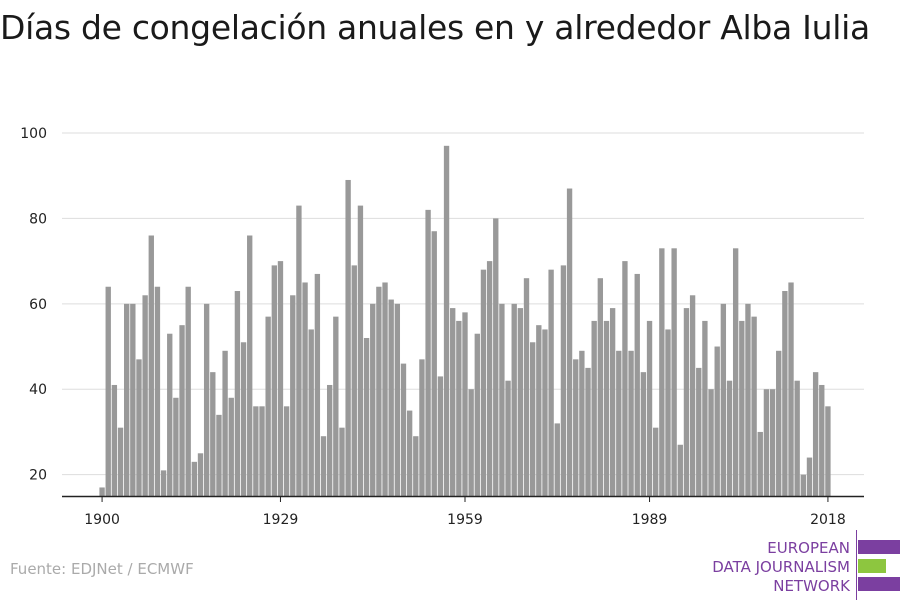 The width and height of the screenshot is (900, 600). I want to click on bar-2006, so click(754, 406).